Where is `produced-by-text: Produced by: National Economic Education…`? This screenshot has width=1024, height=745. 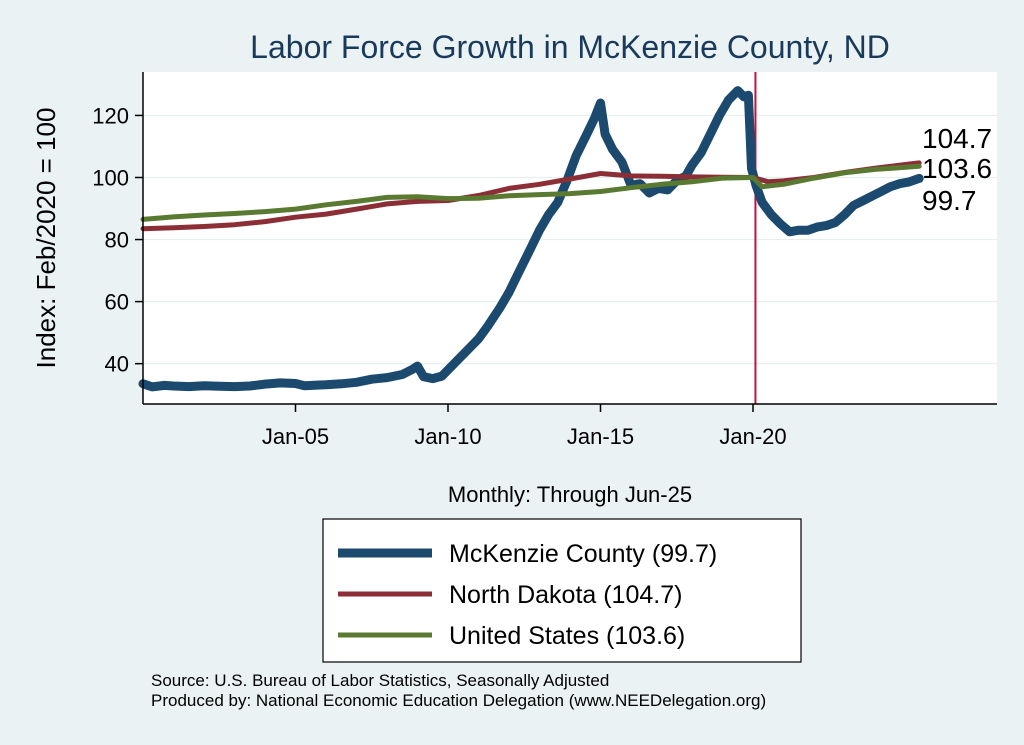 produced-by-text: Produced by: National Economic Education… is located at coordinates (459, 700).